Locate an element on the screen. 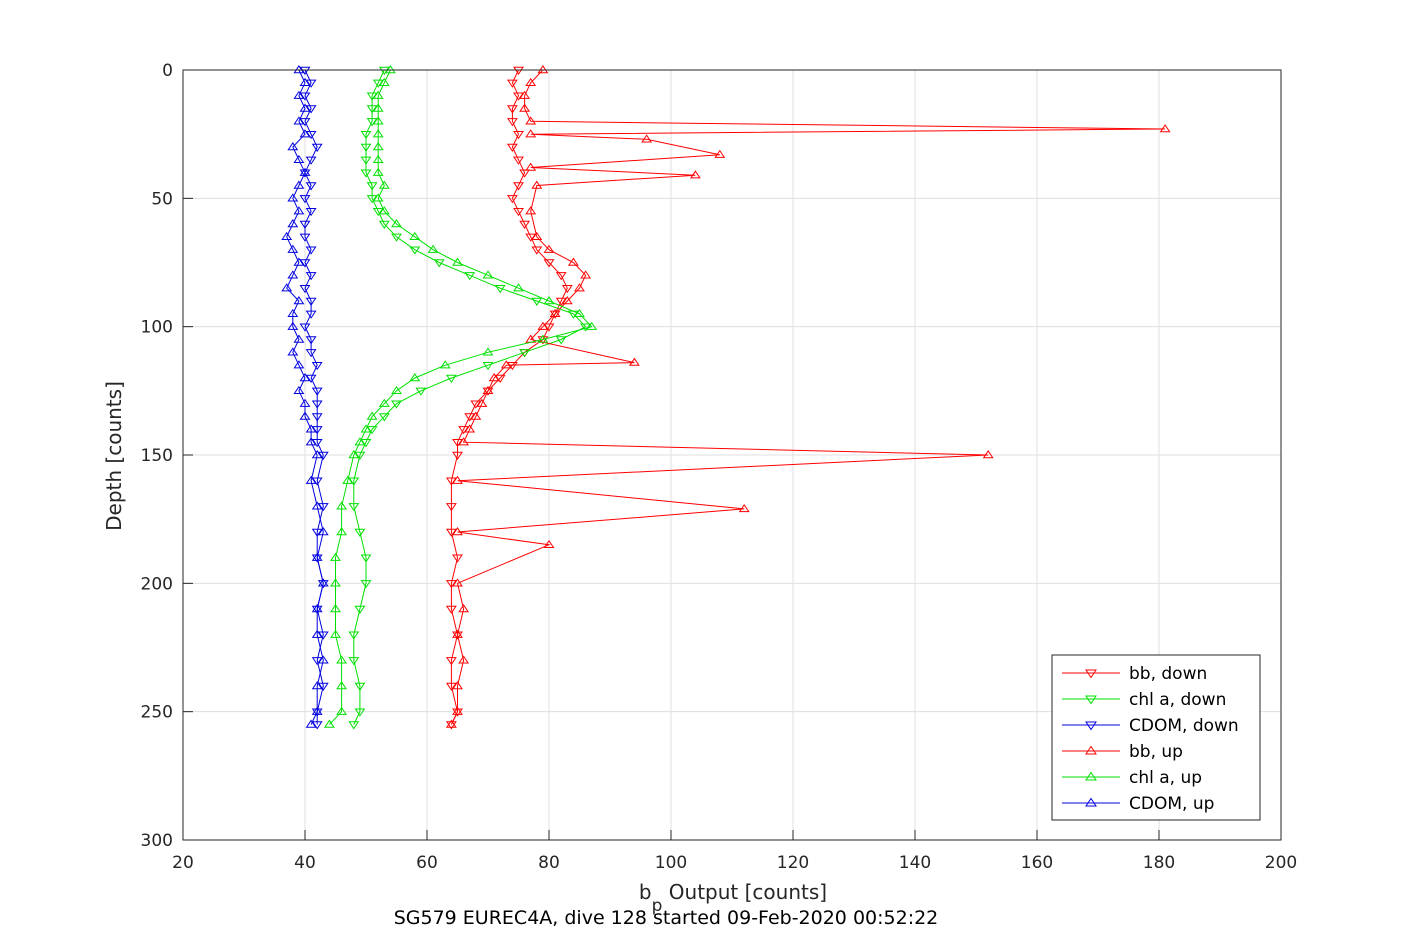 The height and width of the screenshot is (945, 1417). series-chl-a-up is located at coordinates (460, 396).